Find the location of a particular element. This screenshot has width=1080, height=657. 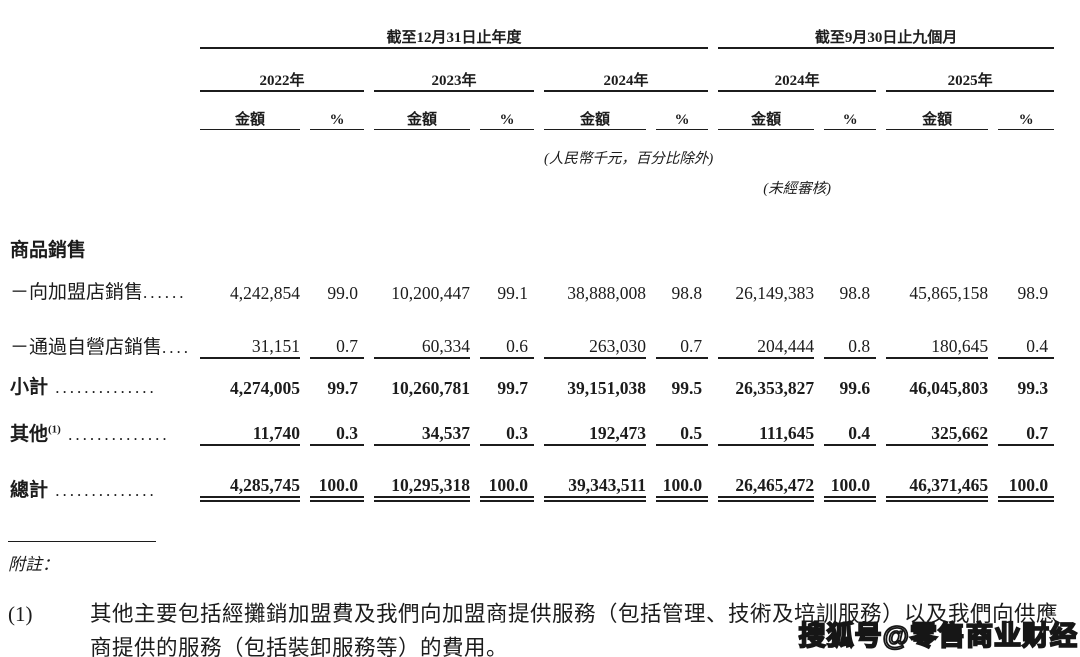

year-header-2024: 2024年 is located at coordinates (626, 70).